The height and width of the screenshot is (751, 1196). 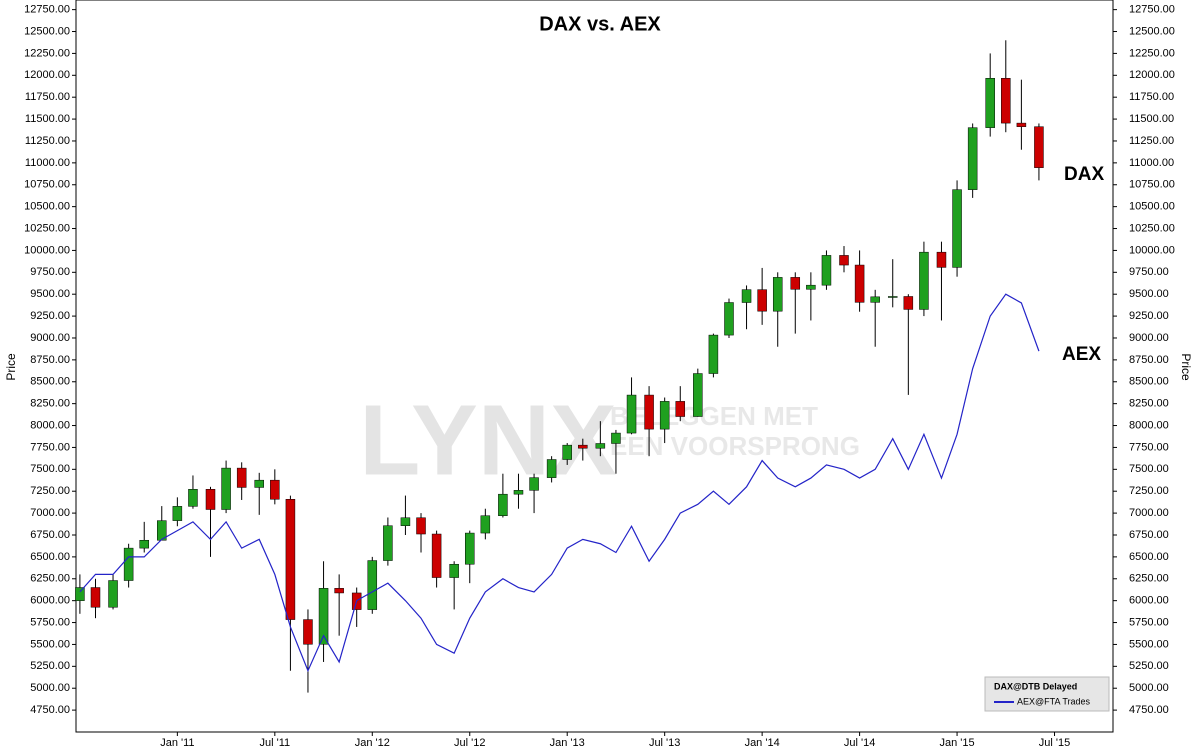 What do you see at coordinates (1053, 701) in the screenshot?
I see `legend-label: AEX@FTA Trades` at bounding box center [1053, 701].